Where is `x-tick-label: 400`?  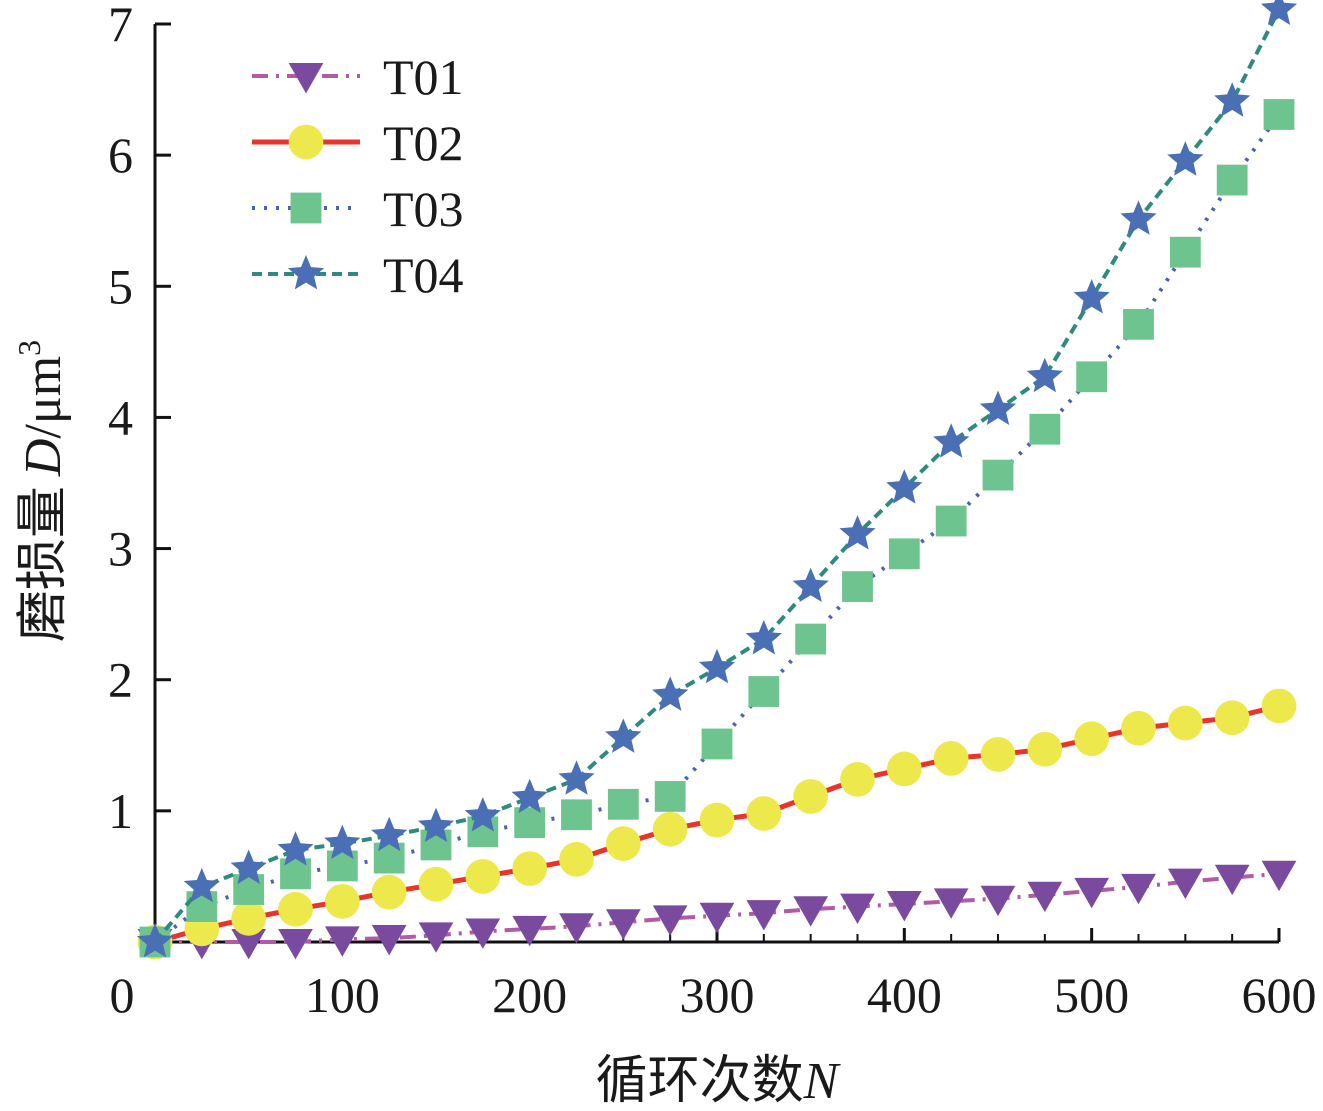
x-tick-label: 400 is located at coordinates (904, 995).